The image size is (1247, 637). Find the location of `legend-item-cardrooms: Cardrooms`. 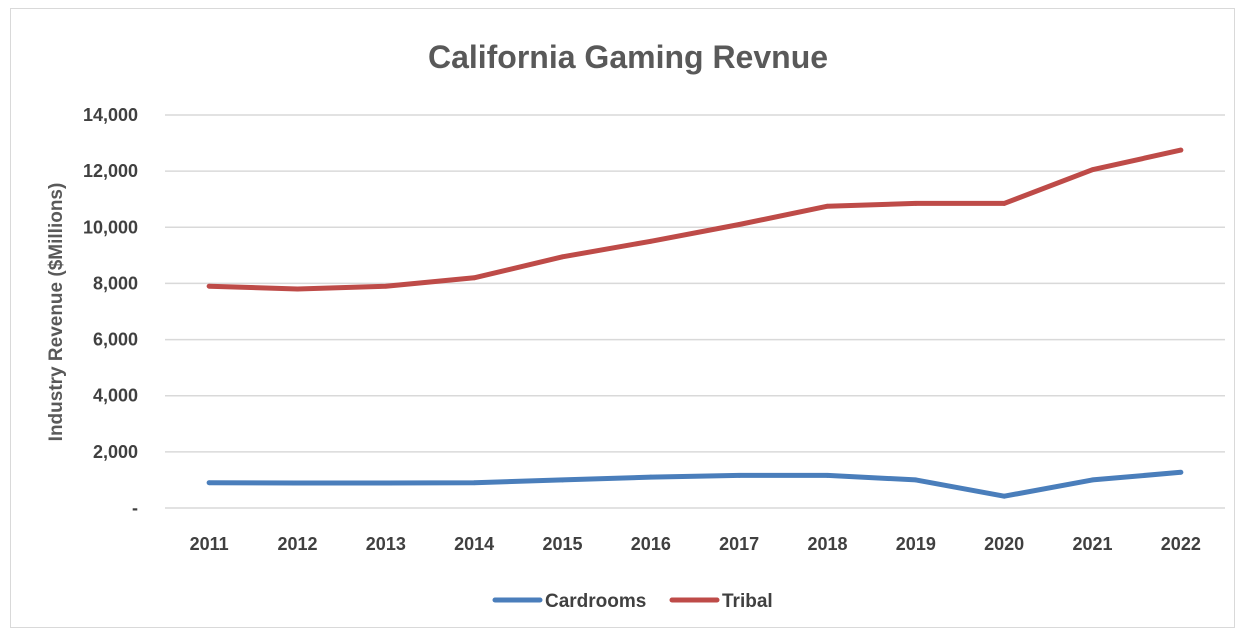

legend-item-cardrooms: Cardrooms is located at coordinates (569, 601).